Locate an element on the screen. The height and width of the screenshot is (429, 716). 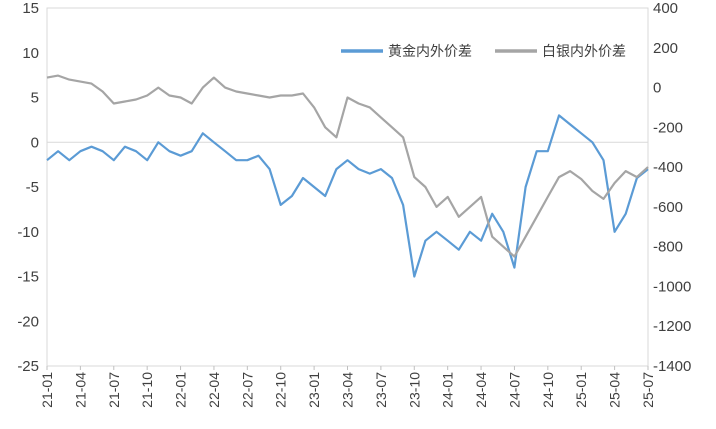
right-axis-tick-label: -1200 is located at coordinates (672, 326).